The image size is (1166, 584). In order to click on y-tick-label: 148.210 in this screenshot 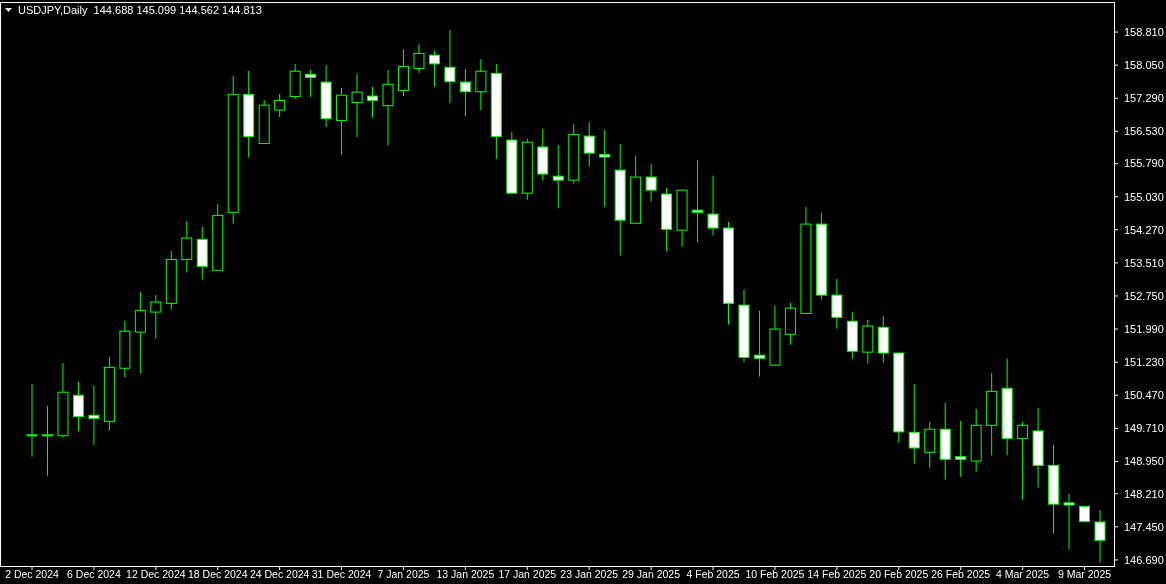, I will do `click(1144, 493)`.